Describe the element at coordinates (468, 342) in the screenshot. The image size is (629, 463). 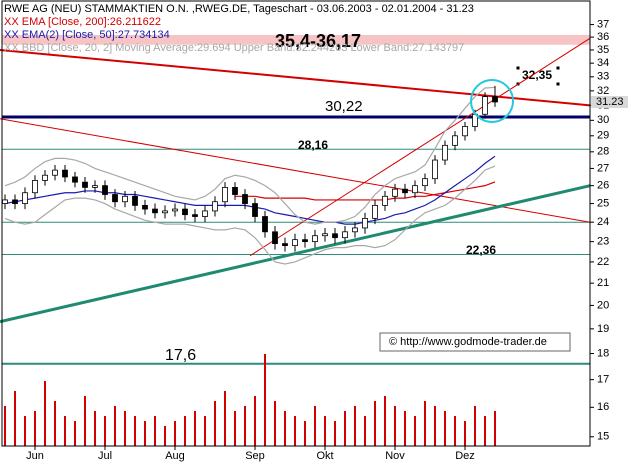
I see `copyright: © http://www.godmode-trader.de` at that location.